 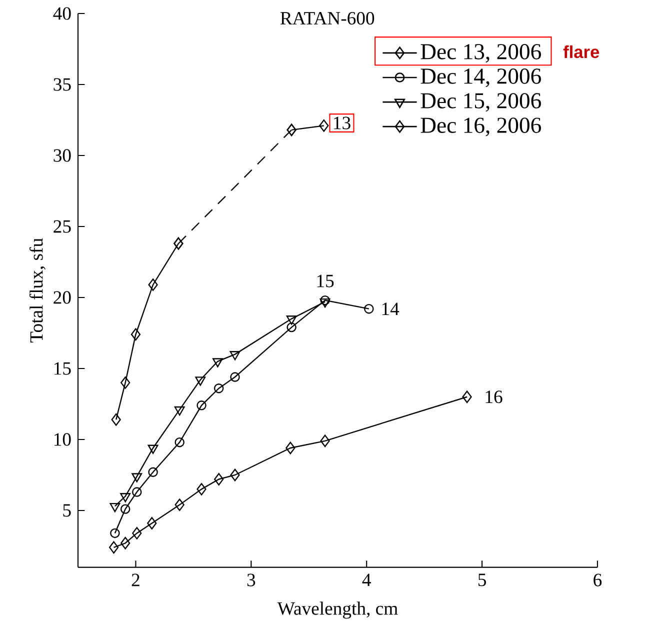 What do you see at coordinates (62, 297) in the screenshot?
I see `y-tick-label: 20` at bounding box center [62, 297].